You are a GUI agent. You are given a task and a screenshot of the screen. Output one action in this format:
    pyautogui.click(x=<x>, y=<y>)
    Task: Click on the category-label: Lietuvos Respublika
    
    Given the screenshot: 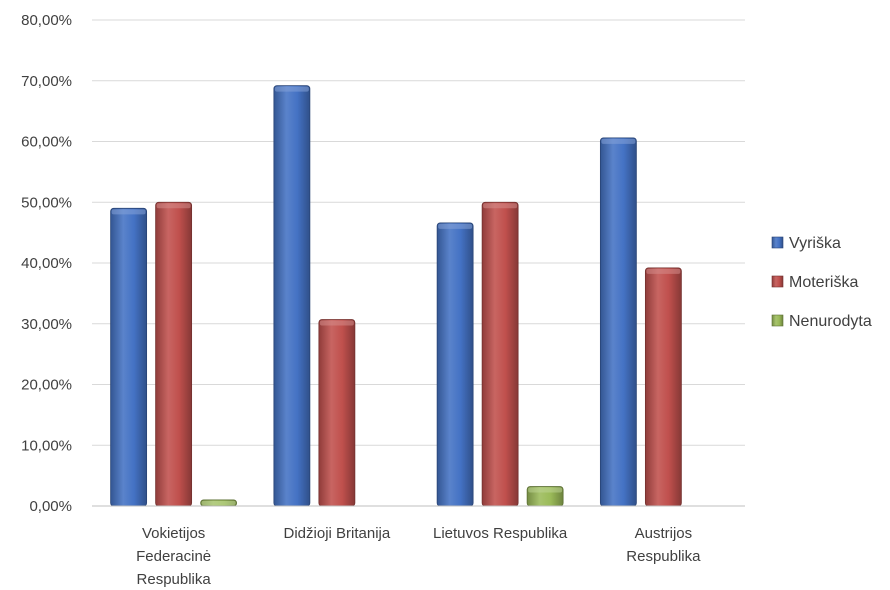 What is the action you would take?
    pyautogui.click(x=500, y=533)
    